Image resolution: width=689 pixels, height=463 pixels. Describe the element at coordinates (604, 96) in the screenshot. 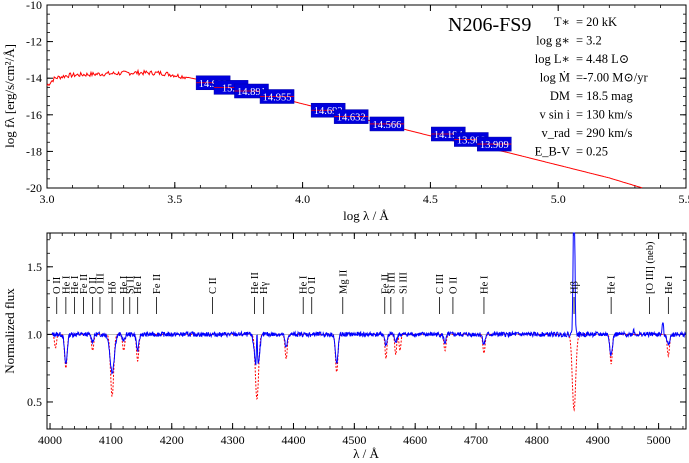

I see `param-value: = 18.5 mag` at that location.